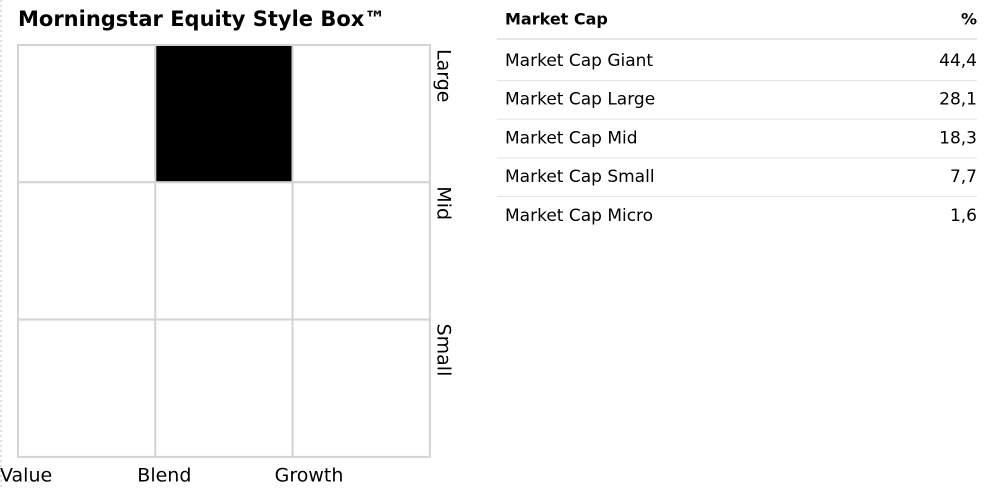 The width and height of the screenshot is (997, 494). I want to click on row-label: Large, so click(444, 75).